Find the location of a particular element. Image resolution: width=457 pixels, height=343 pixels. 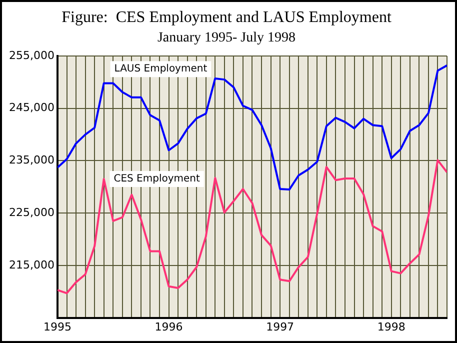

x-tick-label: 1998 is located at coordinates (391, 327).